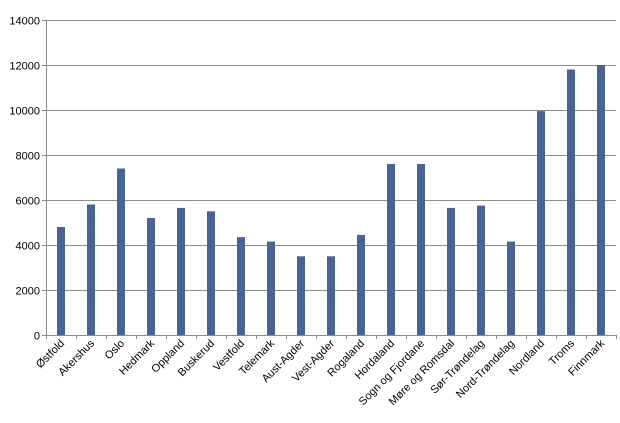  What do you see at coordinates (24, 112) in the screenshot?
I see `y-tick-label: 10000` at bounding box center [24, 112].